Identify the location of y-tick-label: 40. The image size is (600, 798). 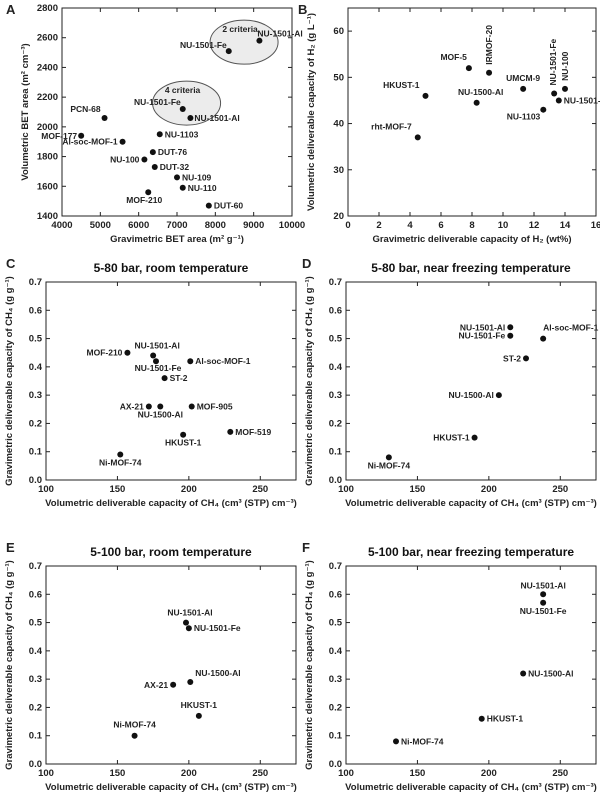
(338, 124).